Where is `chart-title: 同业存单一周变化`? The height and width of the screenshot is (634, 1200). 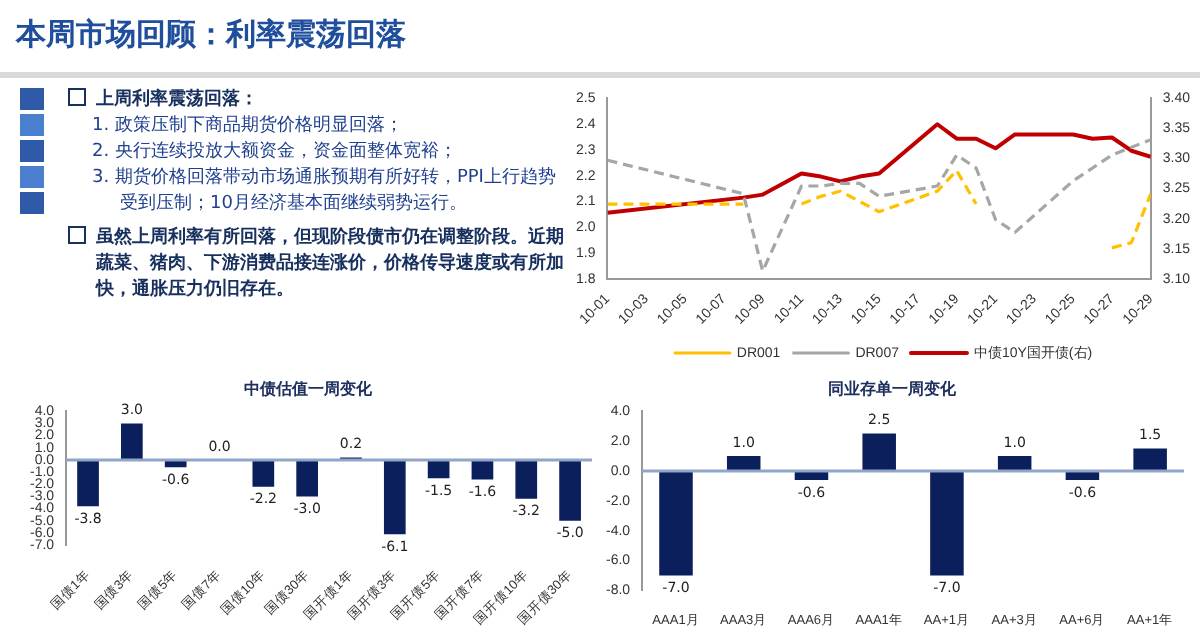
chart-title: 同业存单一周变化 is located at coordinates (893, 388).